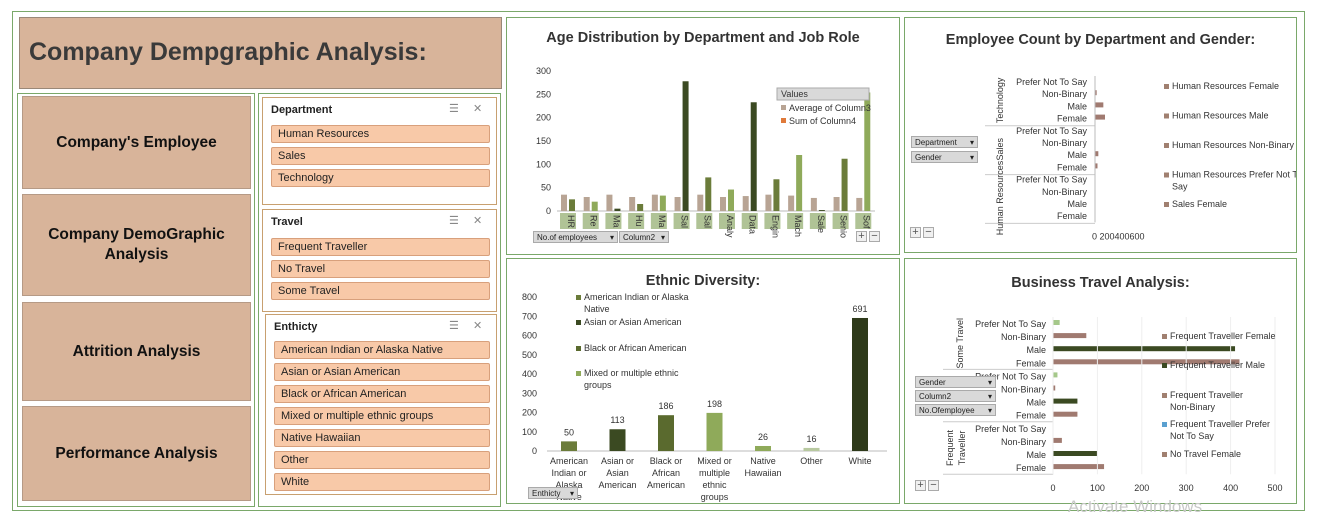  Describe the element at coordinates (575, 237) in the screenshot. I see `field-button: No.of employees` at that location.